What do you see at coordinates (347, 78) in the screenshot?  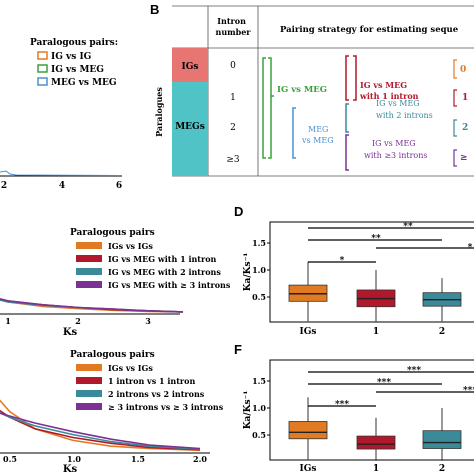 I see `bracket-red-left` at bounding box center [347, 78].